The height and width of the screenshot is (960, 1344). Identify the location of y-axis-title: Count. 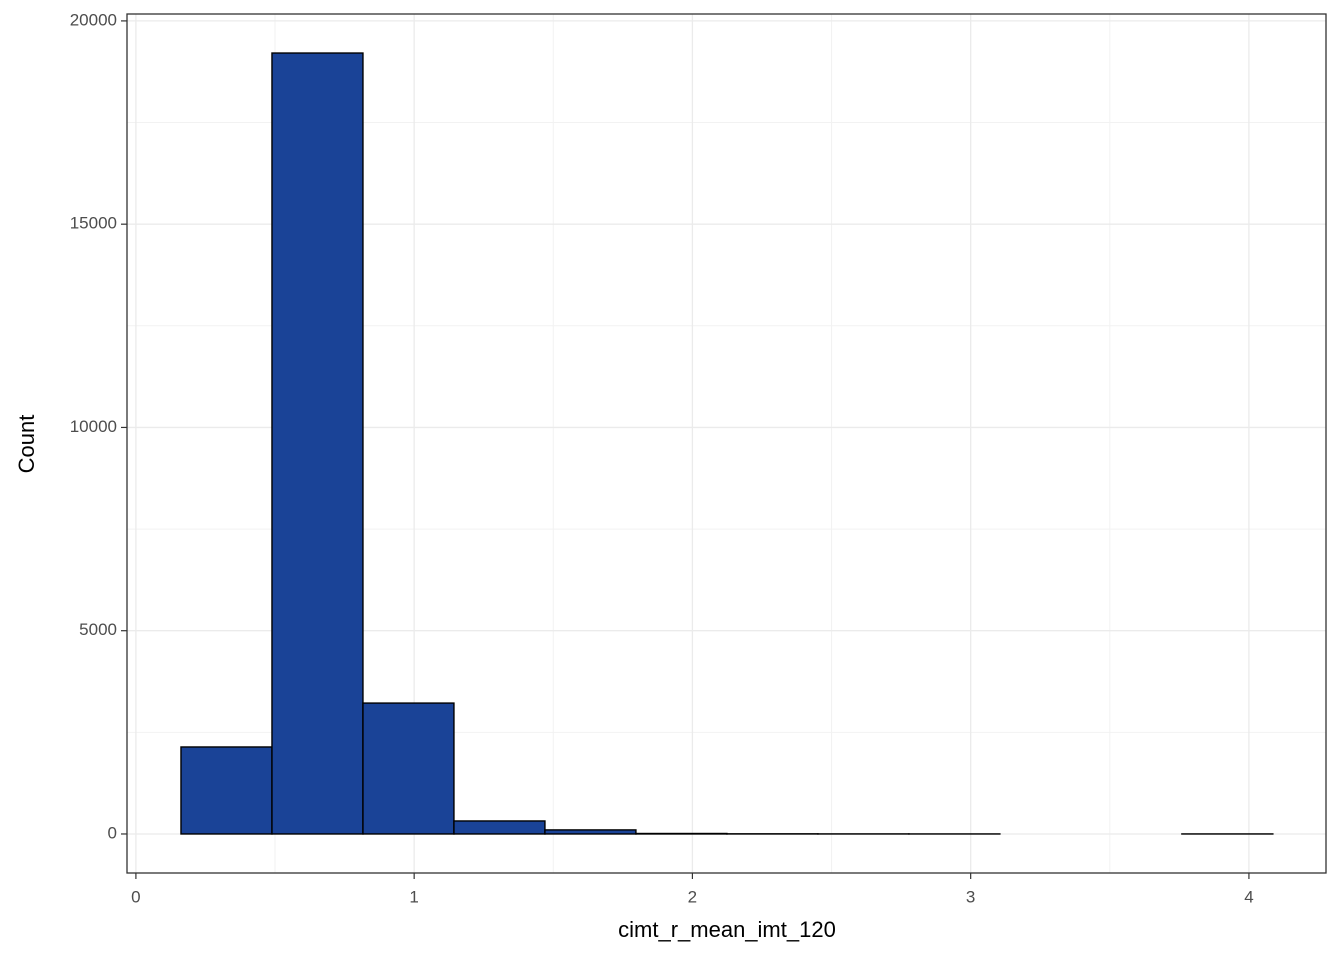
(26, 444).